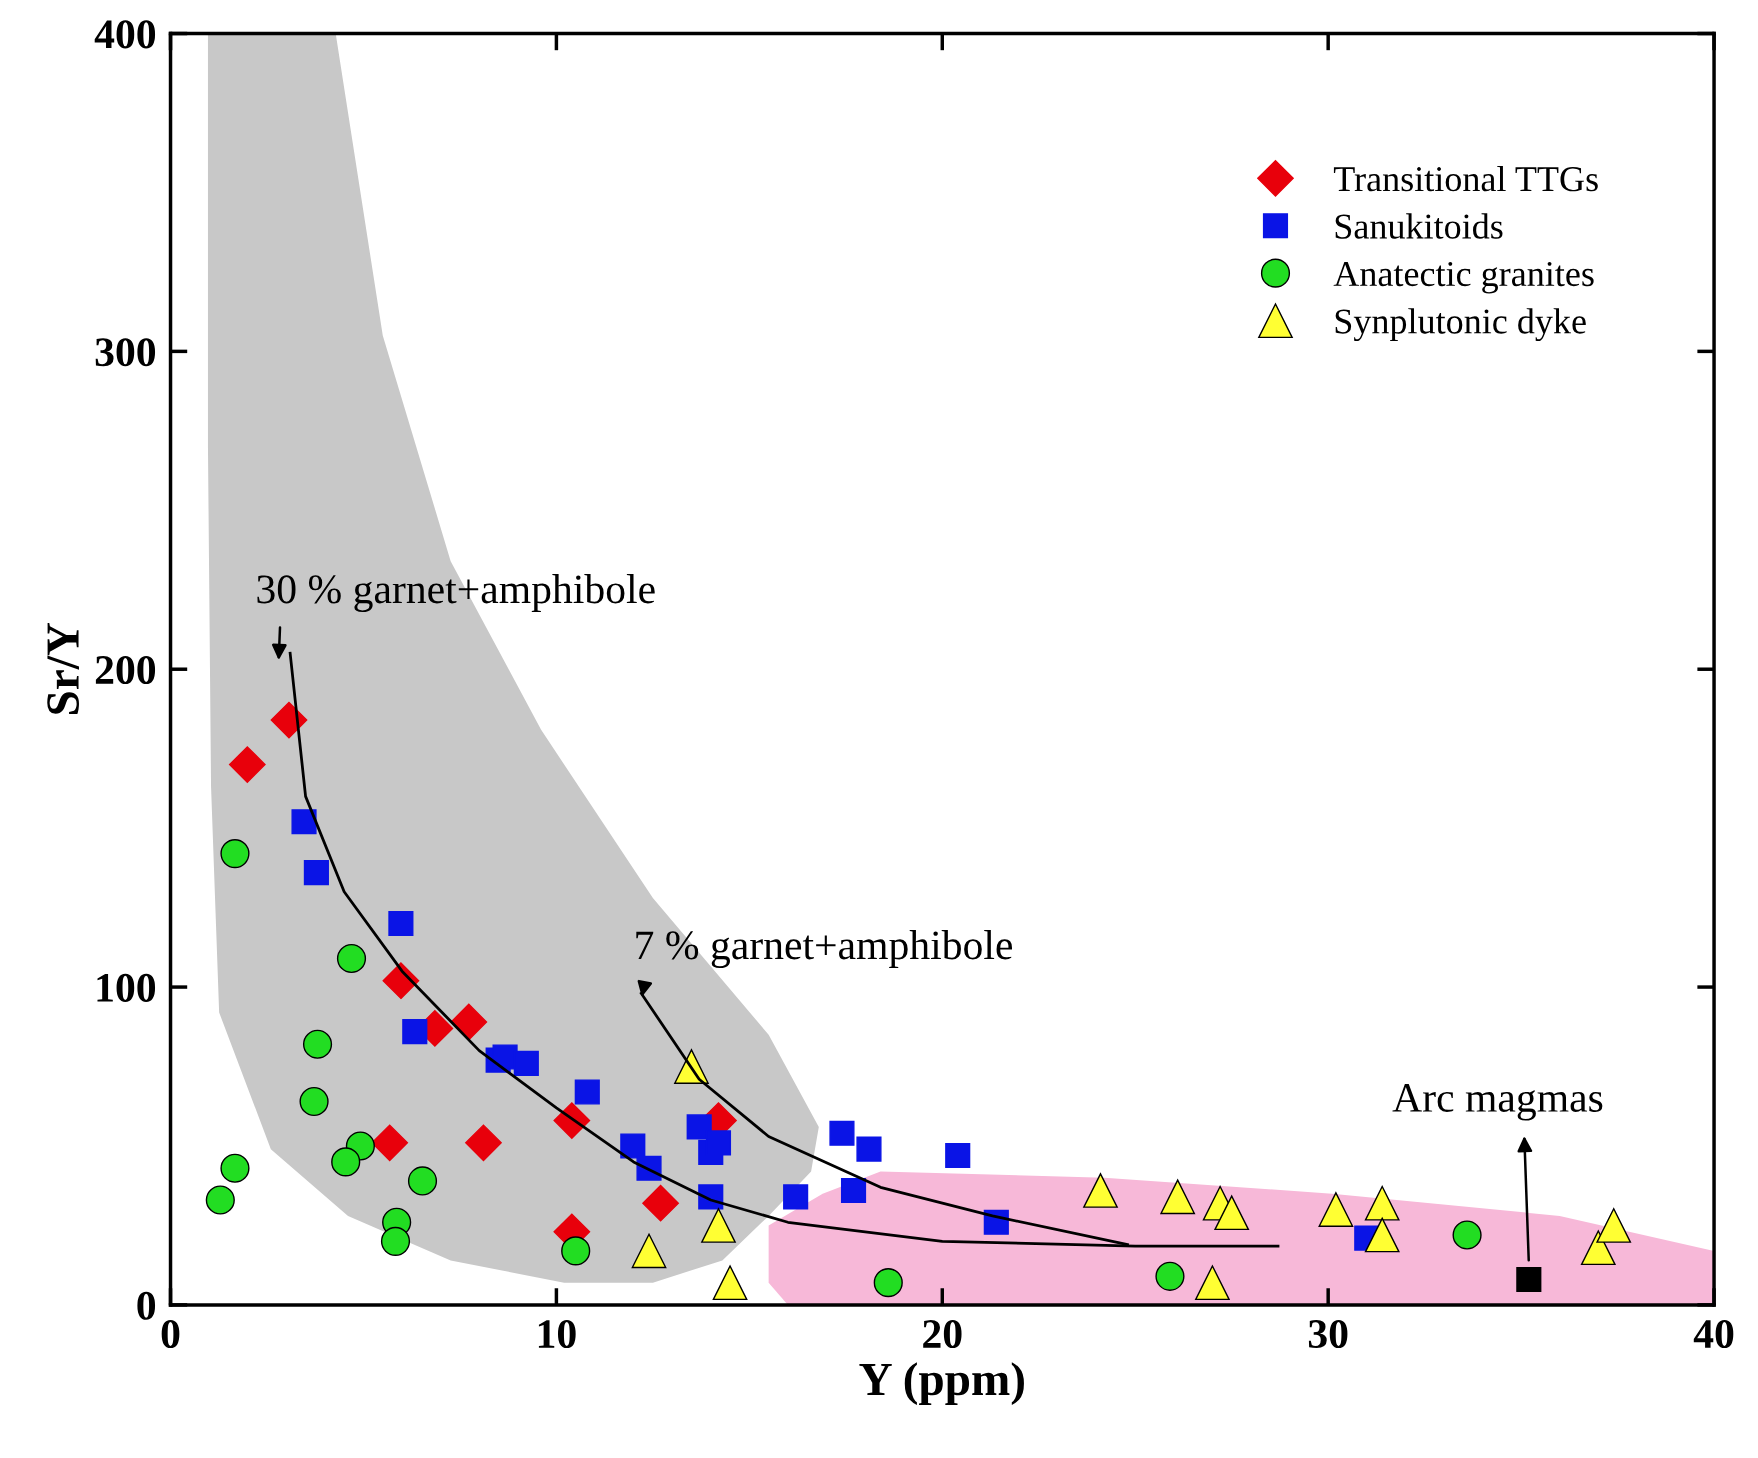  Describe the element at coordinates (125, 670) in the screenshot. I see `y-tick-label: 200` at that location.